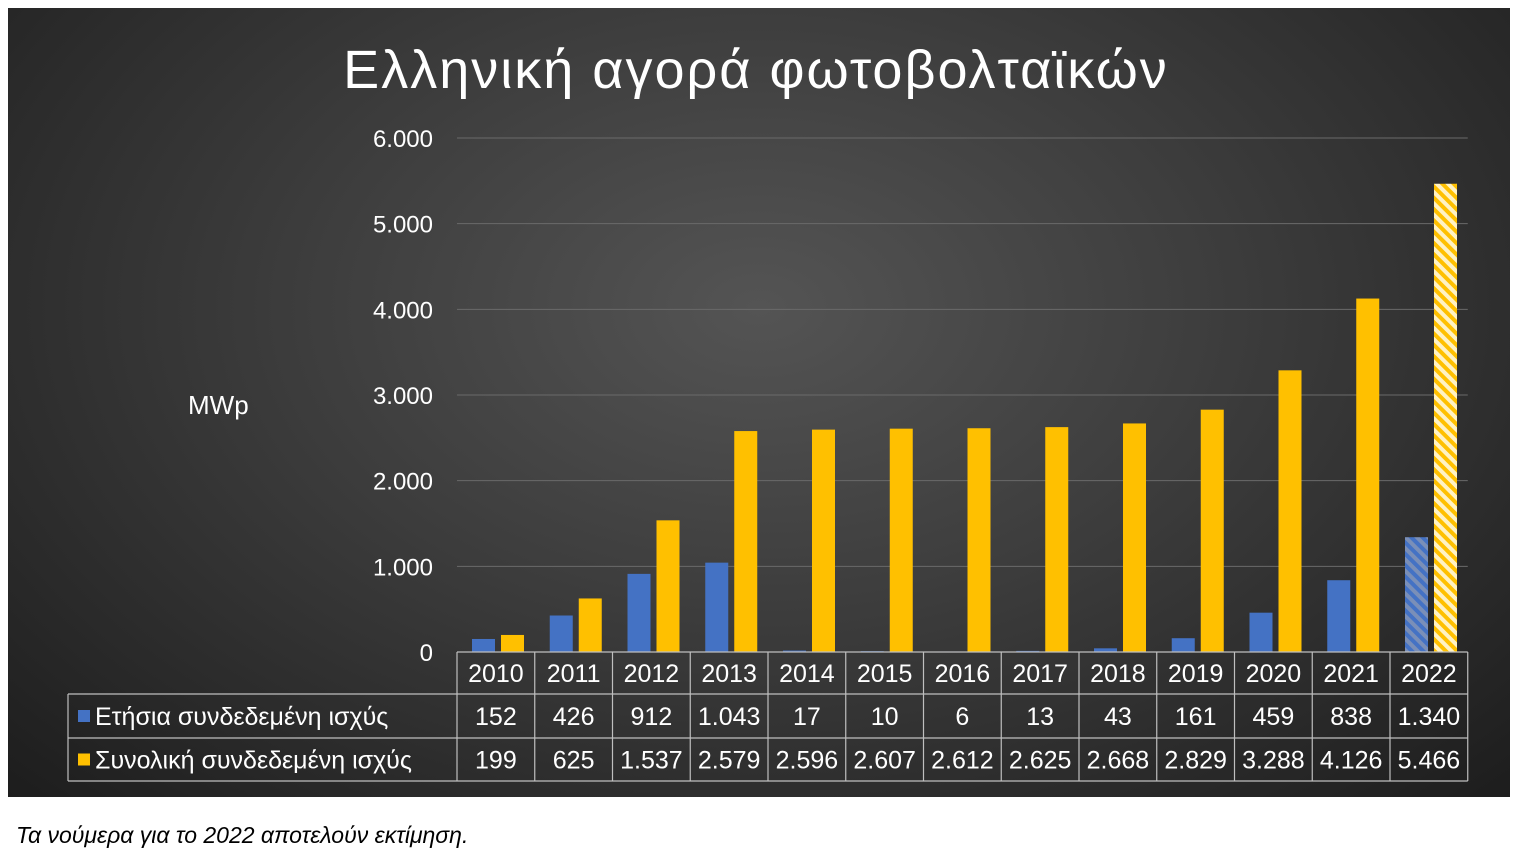 The height and width of the screenshot is (862, 1536). What do you see at coordinates (1416, 594) in the screenshot?
I see `bar-annual-2022` at bounding box center [1416, 594].